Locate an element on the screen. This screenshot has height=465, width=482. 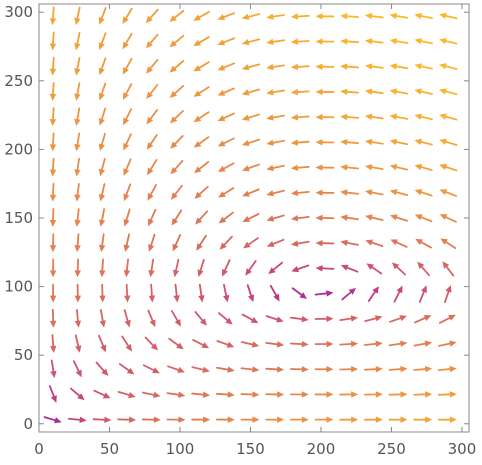
x-tick-label: 0 is located at coordinates (39, 449).